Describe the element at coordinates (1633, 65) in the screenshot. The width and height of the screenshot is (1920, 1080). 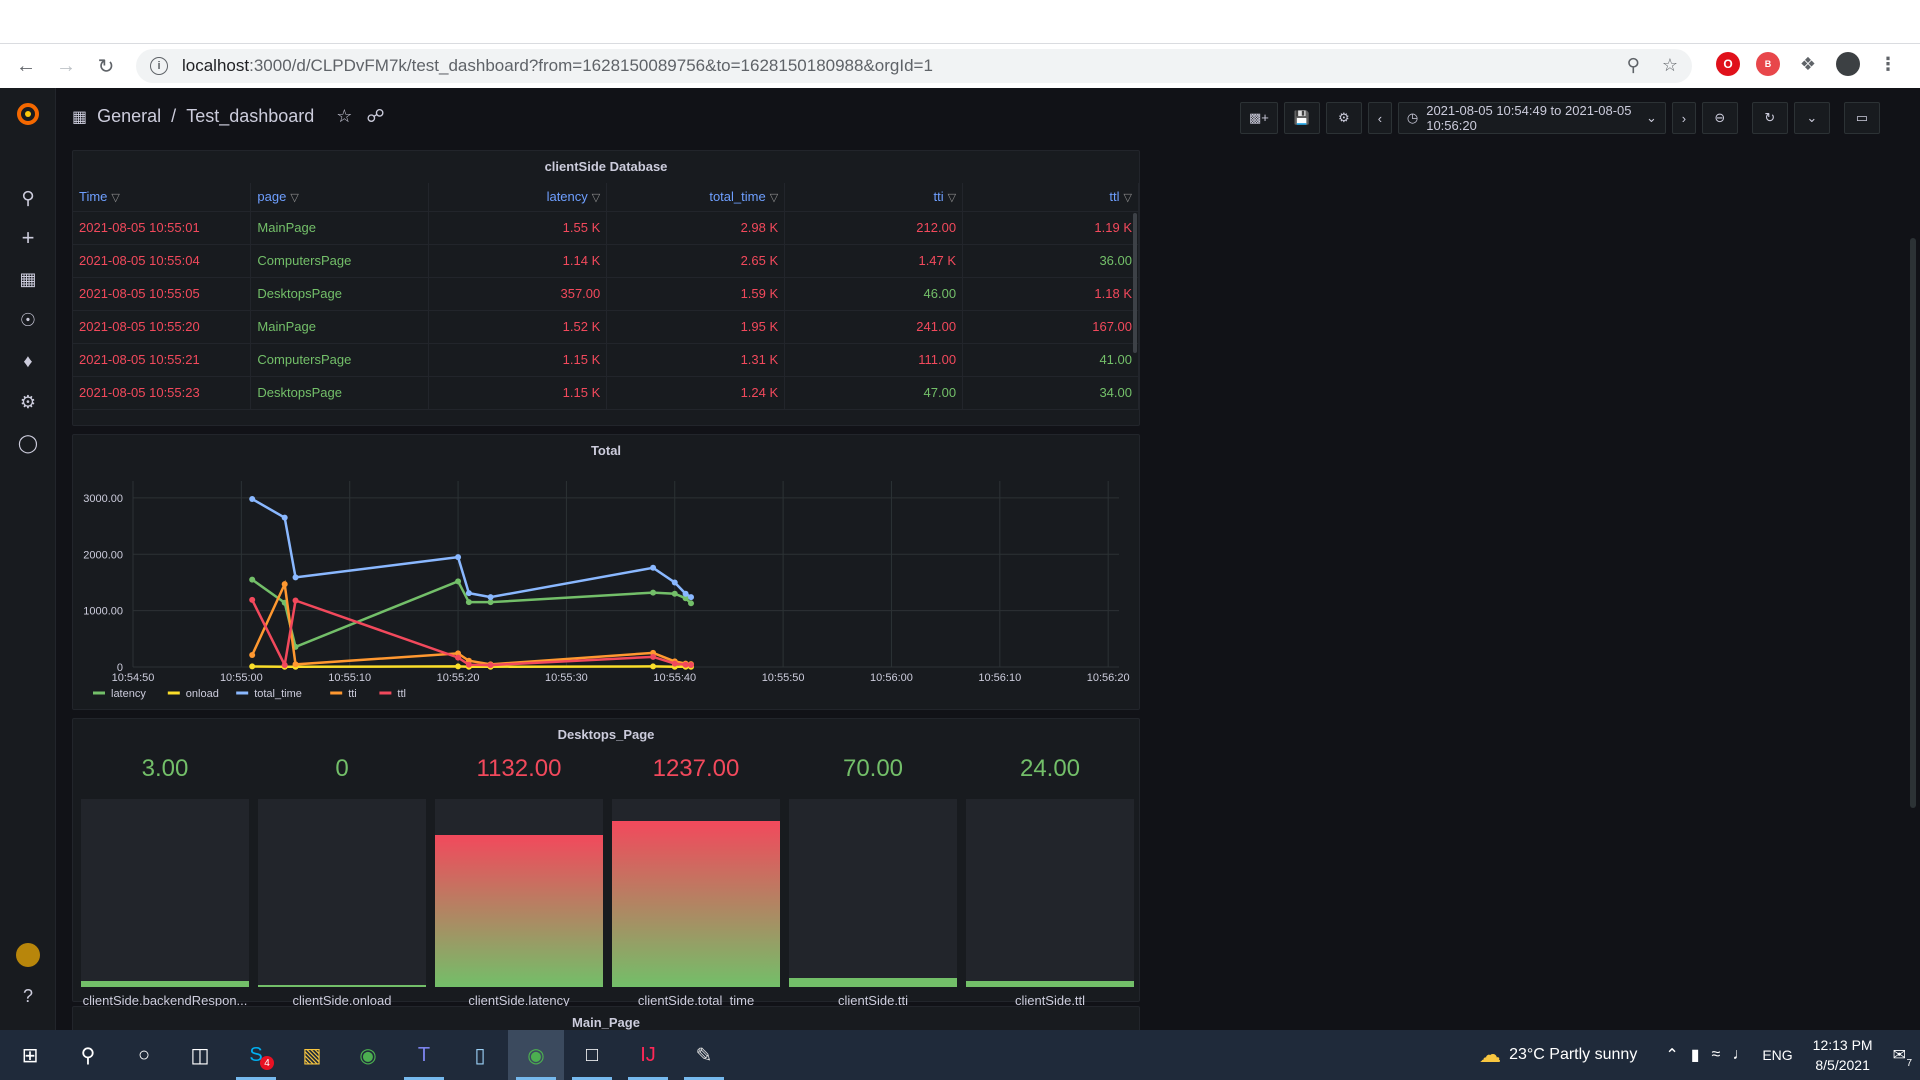
I see `zoom-icon: ⚲` at that location.